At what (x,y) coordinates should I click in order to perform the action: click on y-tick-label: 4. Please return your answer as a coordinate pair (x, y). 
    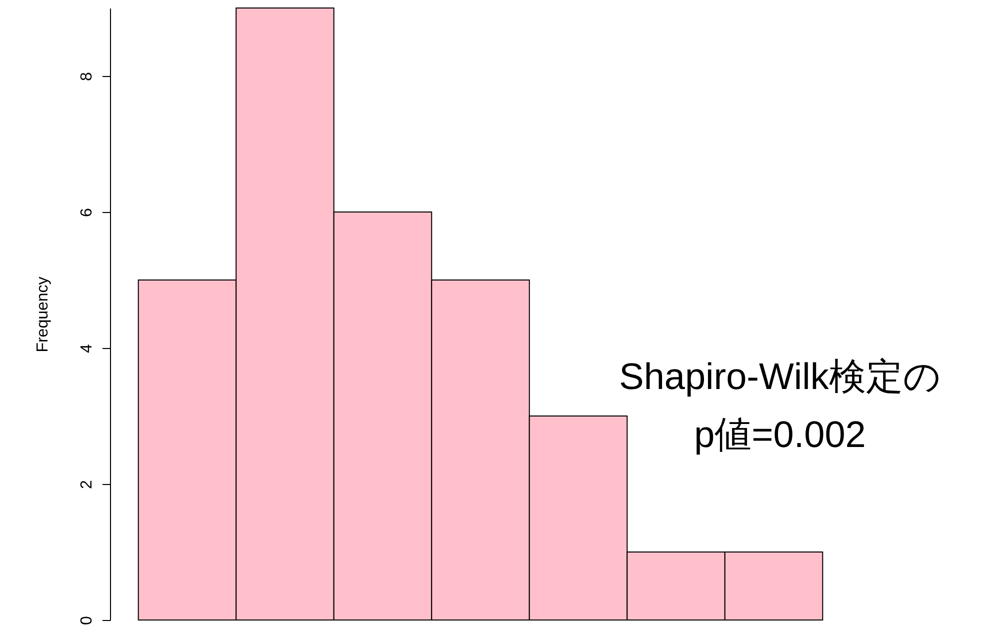
    Looking at the image, I should click on (87, 348).